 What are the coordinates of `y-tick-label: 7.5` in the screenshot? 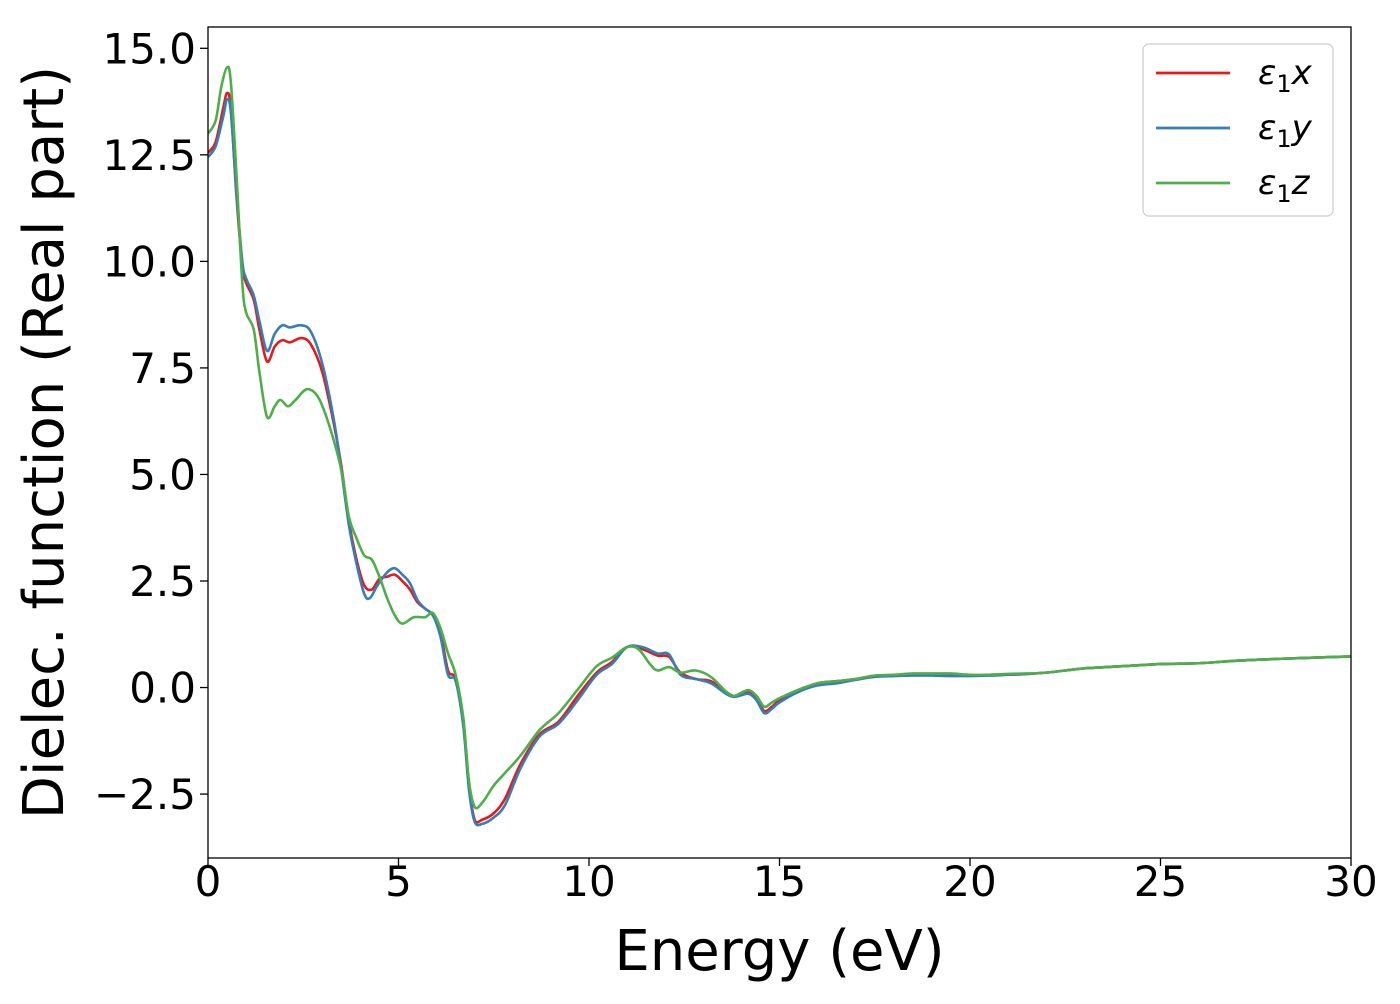 It's located at (162, 368).